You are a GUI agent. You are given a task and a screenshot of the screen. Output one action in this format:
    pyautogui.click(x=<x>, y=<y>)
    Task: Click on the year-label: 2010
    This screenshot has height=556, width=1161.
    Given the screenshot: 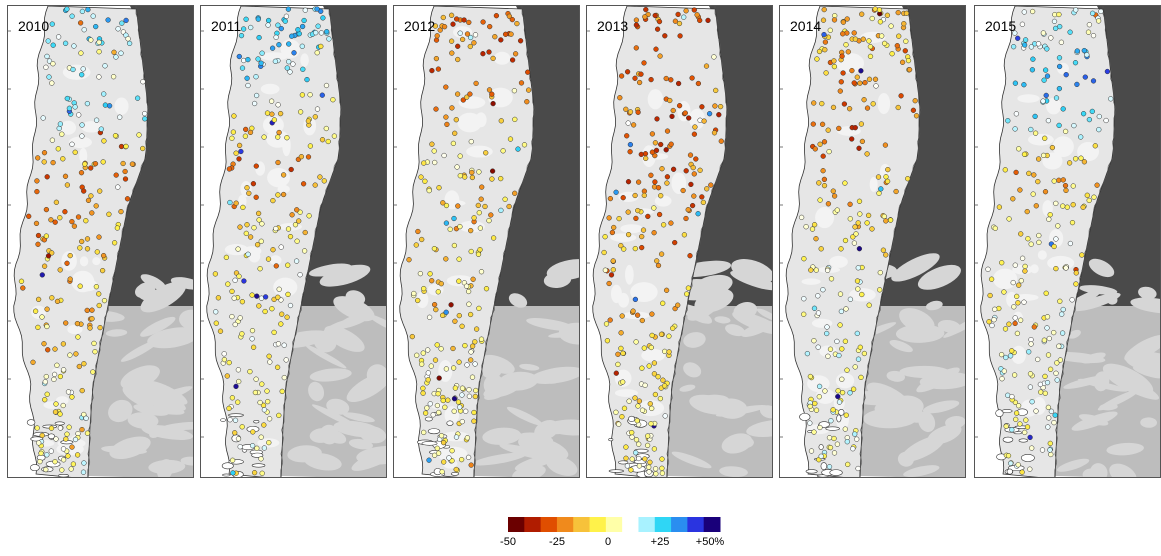 What is the action you would take?
    pyautogui.click(x=34, y=26)
    